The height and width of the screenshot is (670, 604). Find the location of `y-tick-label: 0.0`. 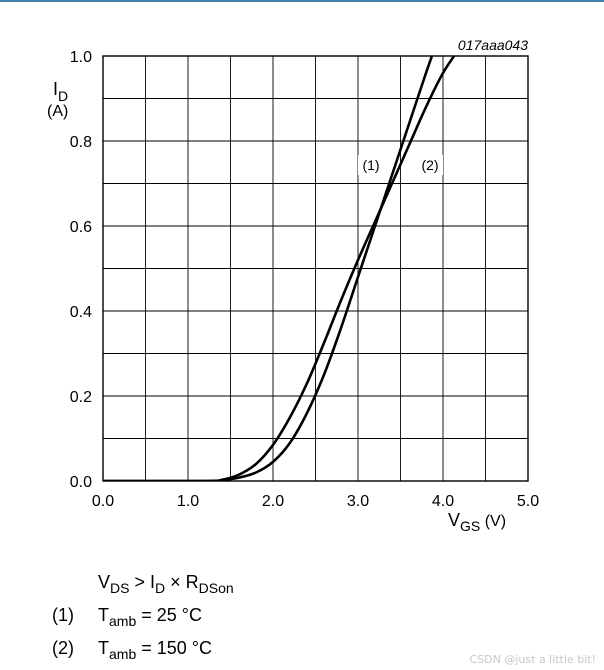

y-tick-label: 0.0 is located at coordinates (81, 482).